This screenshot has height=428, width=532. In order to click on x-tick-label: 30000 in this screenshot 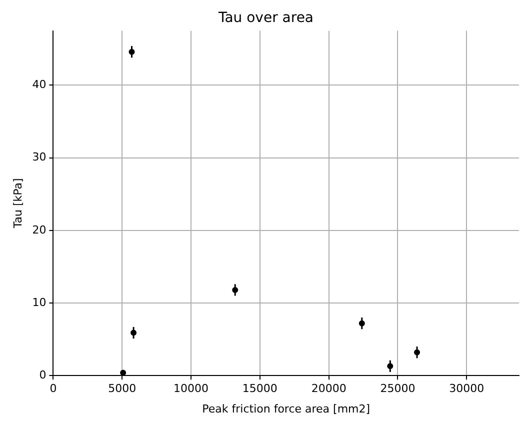, I will do `click(466, 389)`.